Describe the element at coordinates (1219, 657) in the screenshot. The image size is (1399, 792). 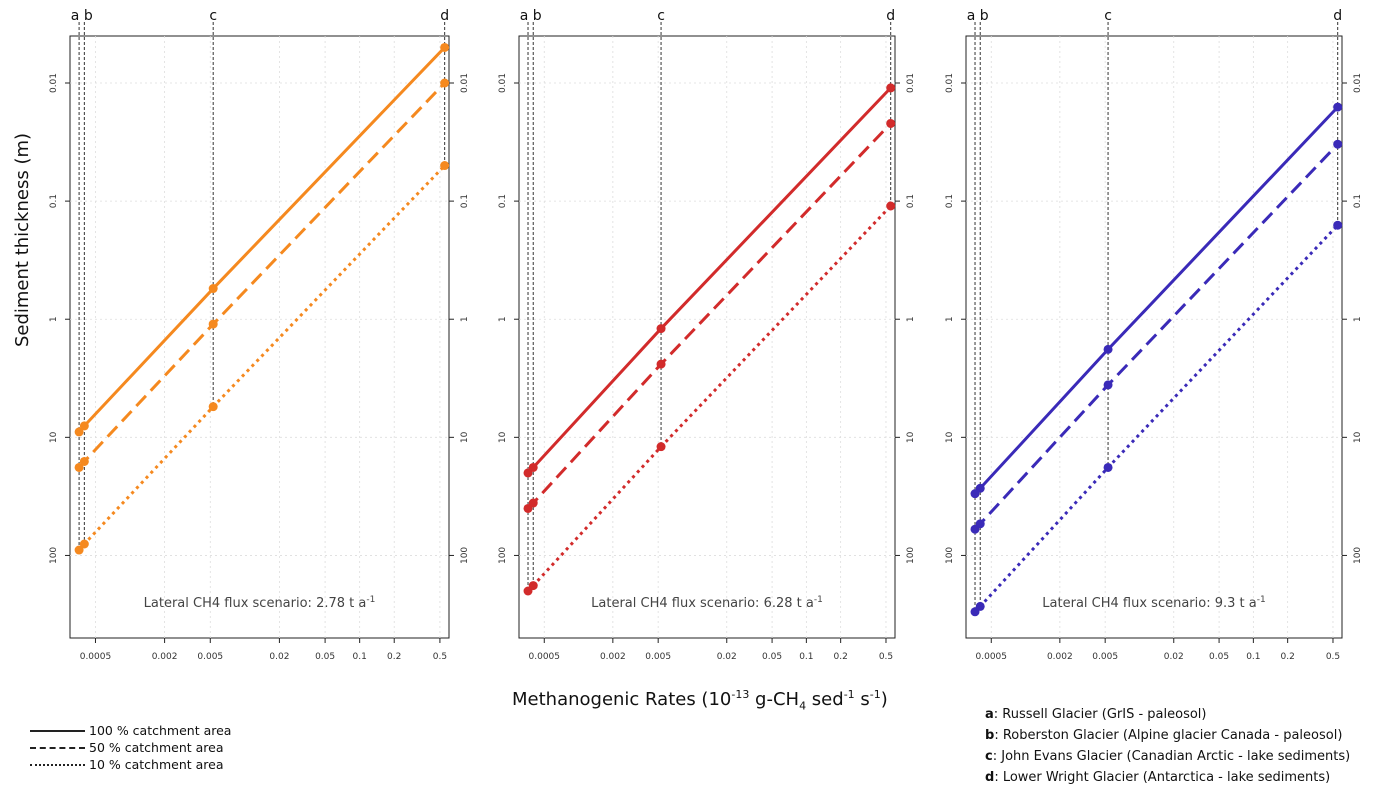
I see `panel3-x-tick-label: 0.05` at that location.